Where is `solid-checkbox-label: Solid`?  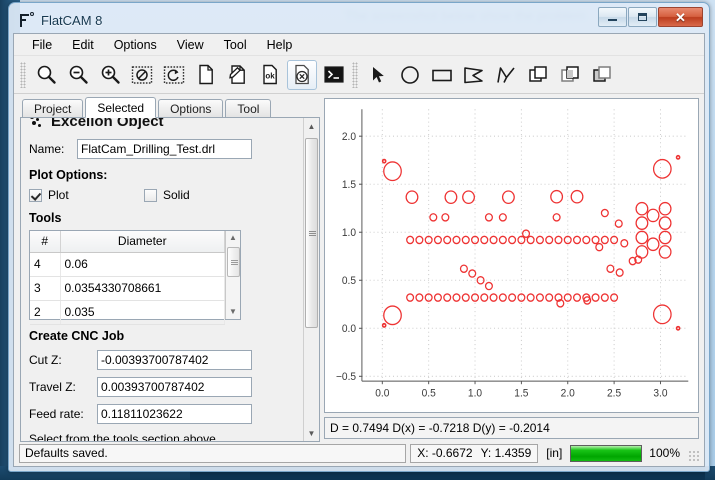
solid-checkbox-label: Solid is located at coordinates (176, 195).